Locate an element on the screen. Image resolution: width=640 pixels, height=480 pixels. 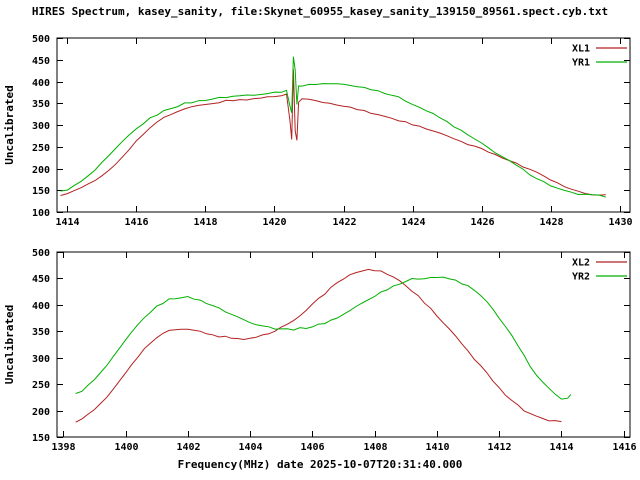
svg-text: 1422 is located at coordinates (344, 222).